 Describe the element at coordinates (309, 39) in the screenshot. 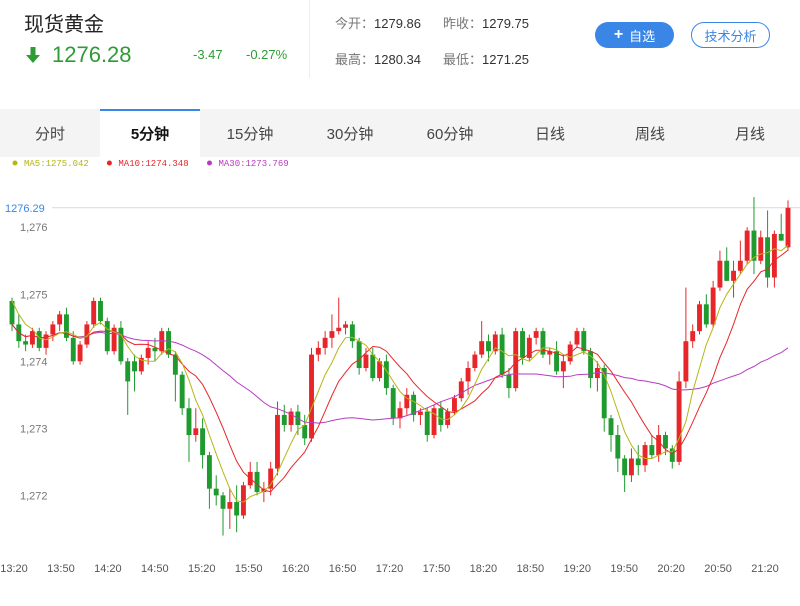

I see `header-divider` at that location.